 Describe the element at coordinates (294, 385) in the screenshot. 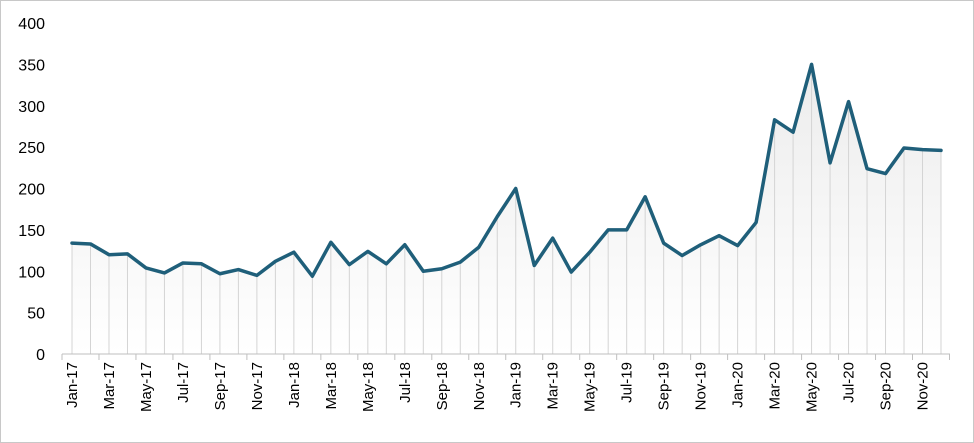

I see `x-tick-label: Jan-18` at that location.